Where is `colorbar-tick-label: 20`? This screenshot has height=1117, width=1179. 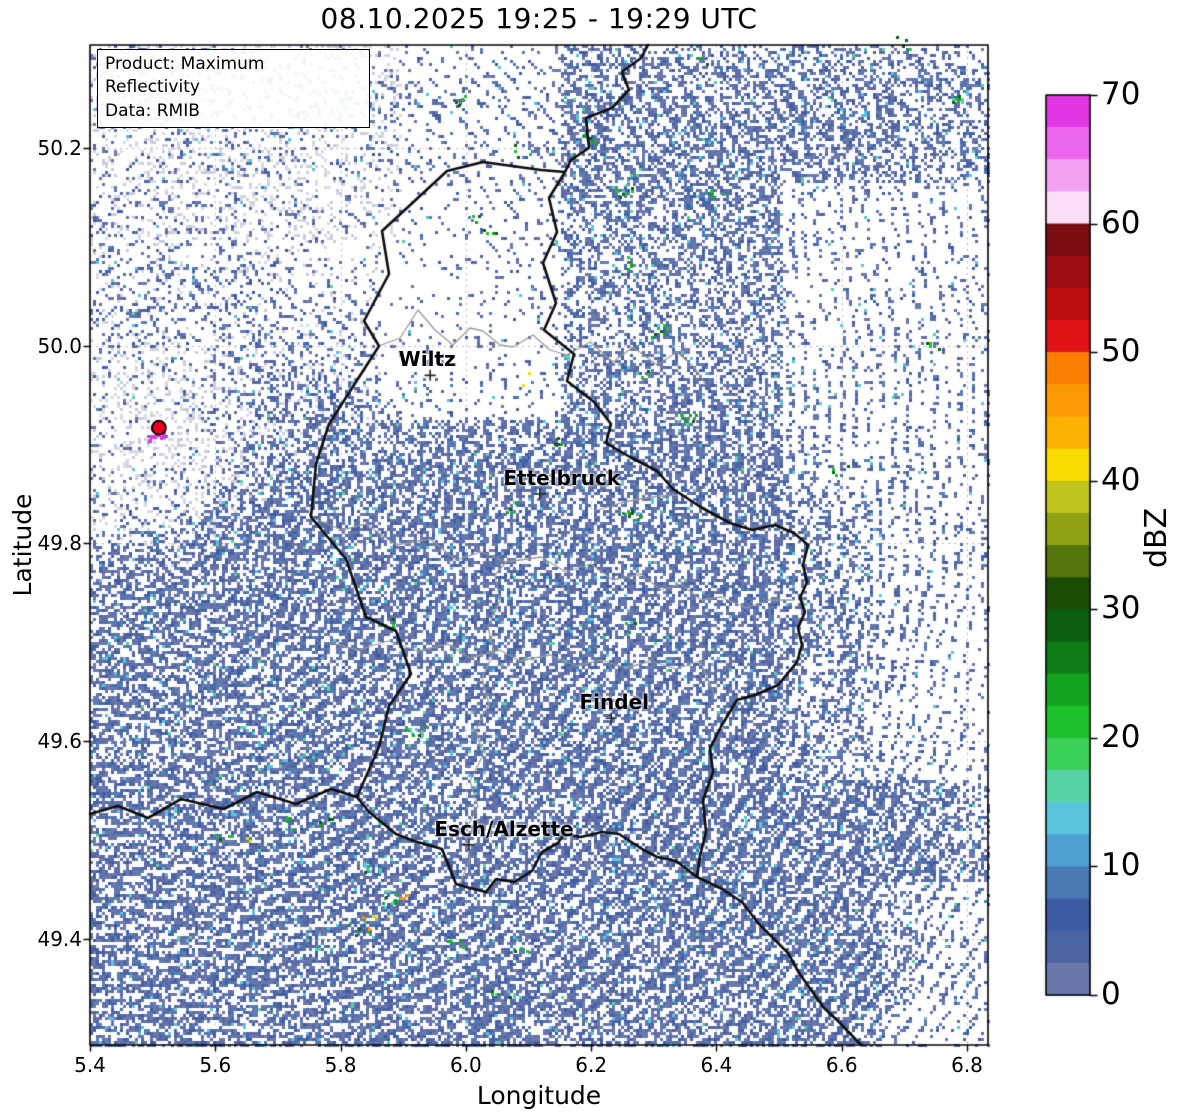 colorbar-tick-label: 20 is located at coordinates (1121, 736).